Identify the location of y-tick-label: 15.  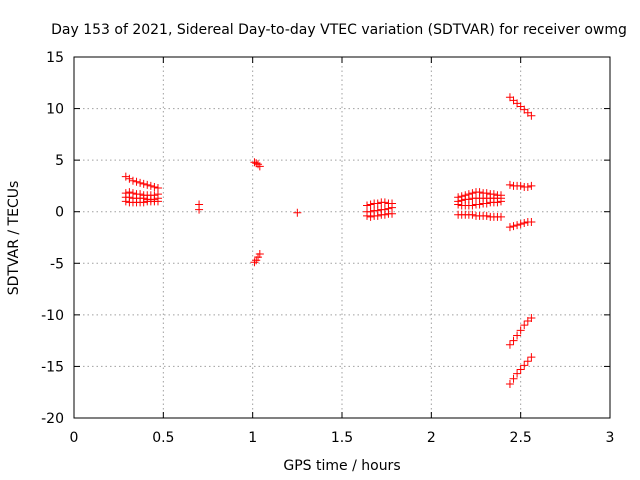
(55, 58).